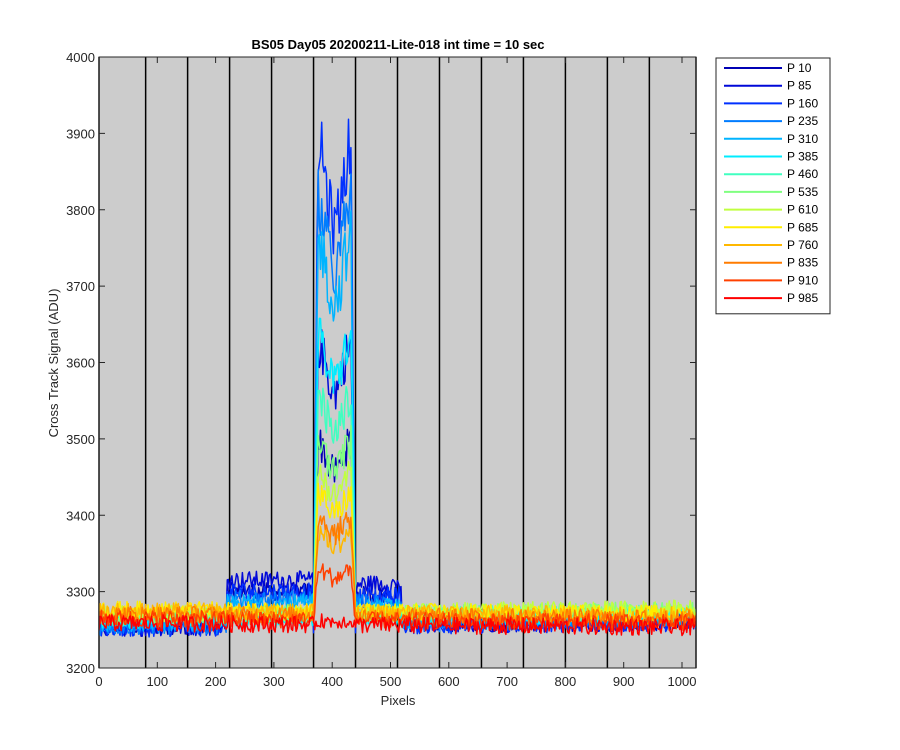 Image resolution: width=900 pixels, height=750 pixels. I want to click on legend-label-p-460: P 460, so click(802, 174).